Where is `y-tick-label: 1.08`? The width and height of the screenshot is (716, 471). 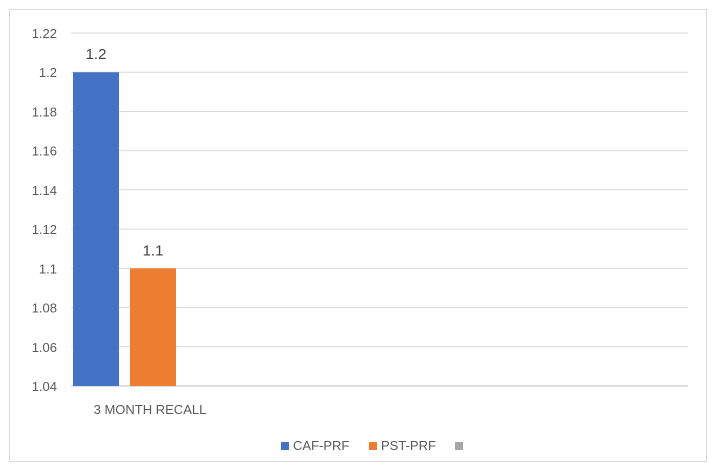 y-tick-label: 1.08 is located at coordinates (44, 308).